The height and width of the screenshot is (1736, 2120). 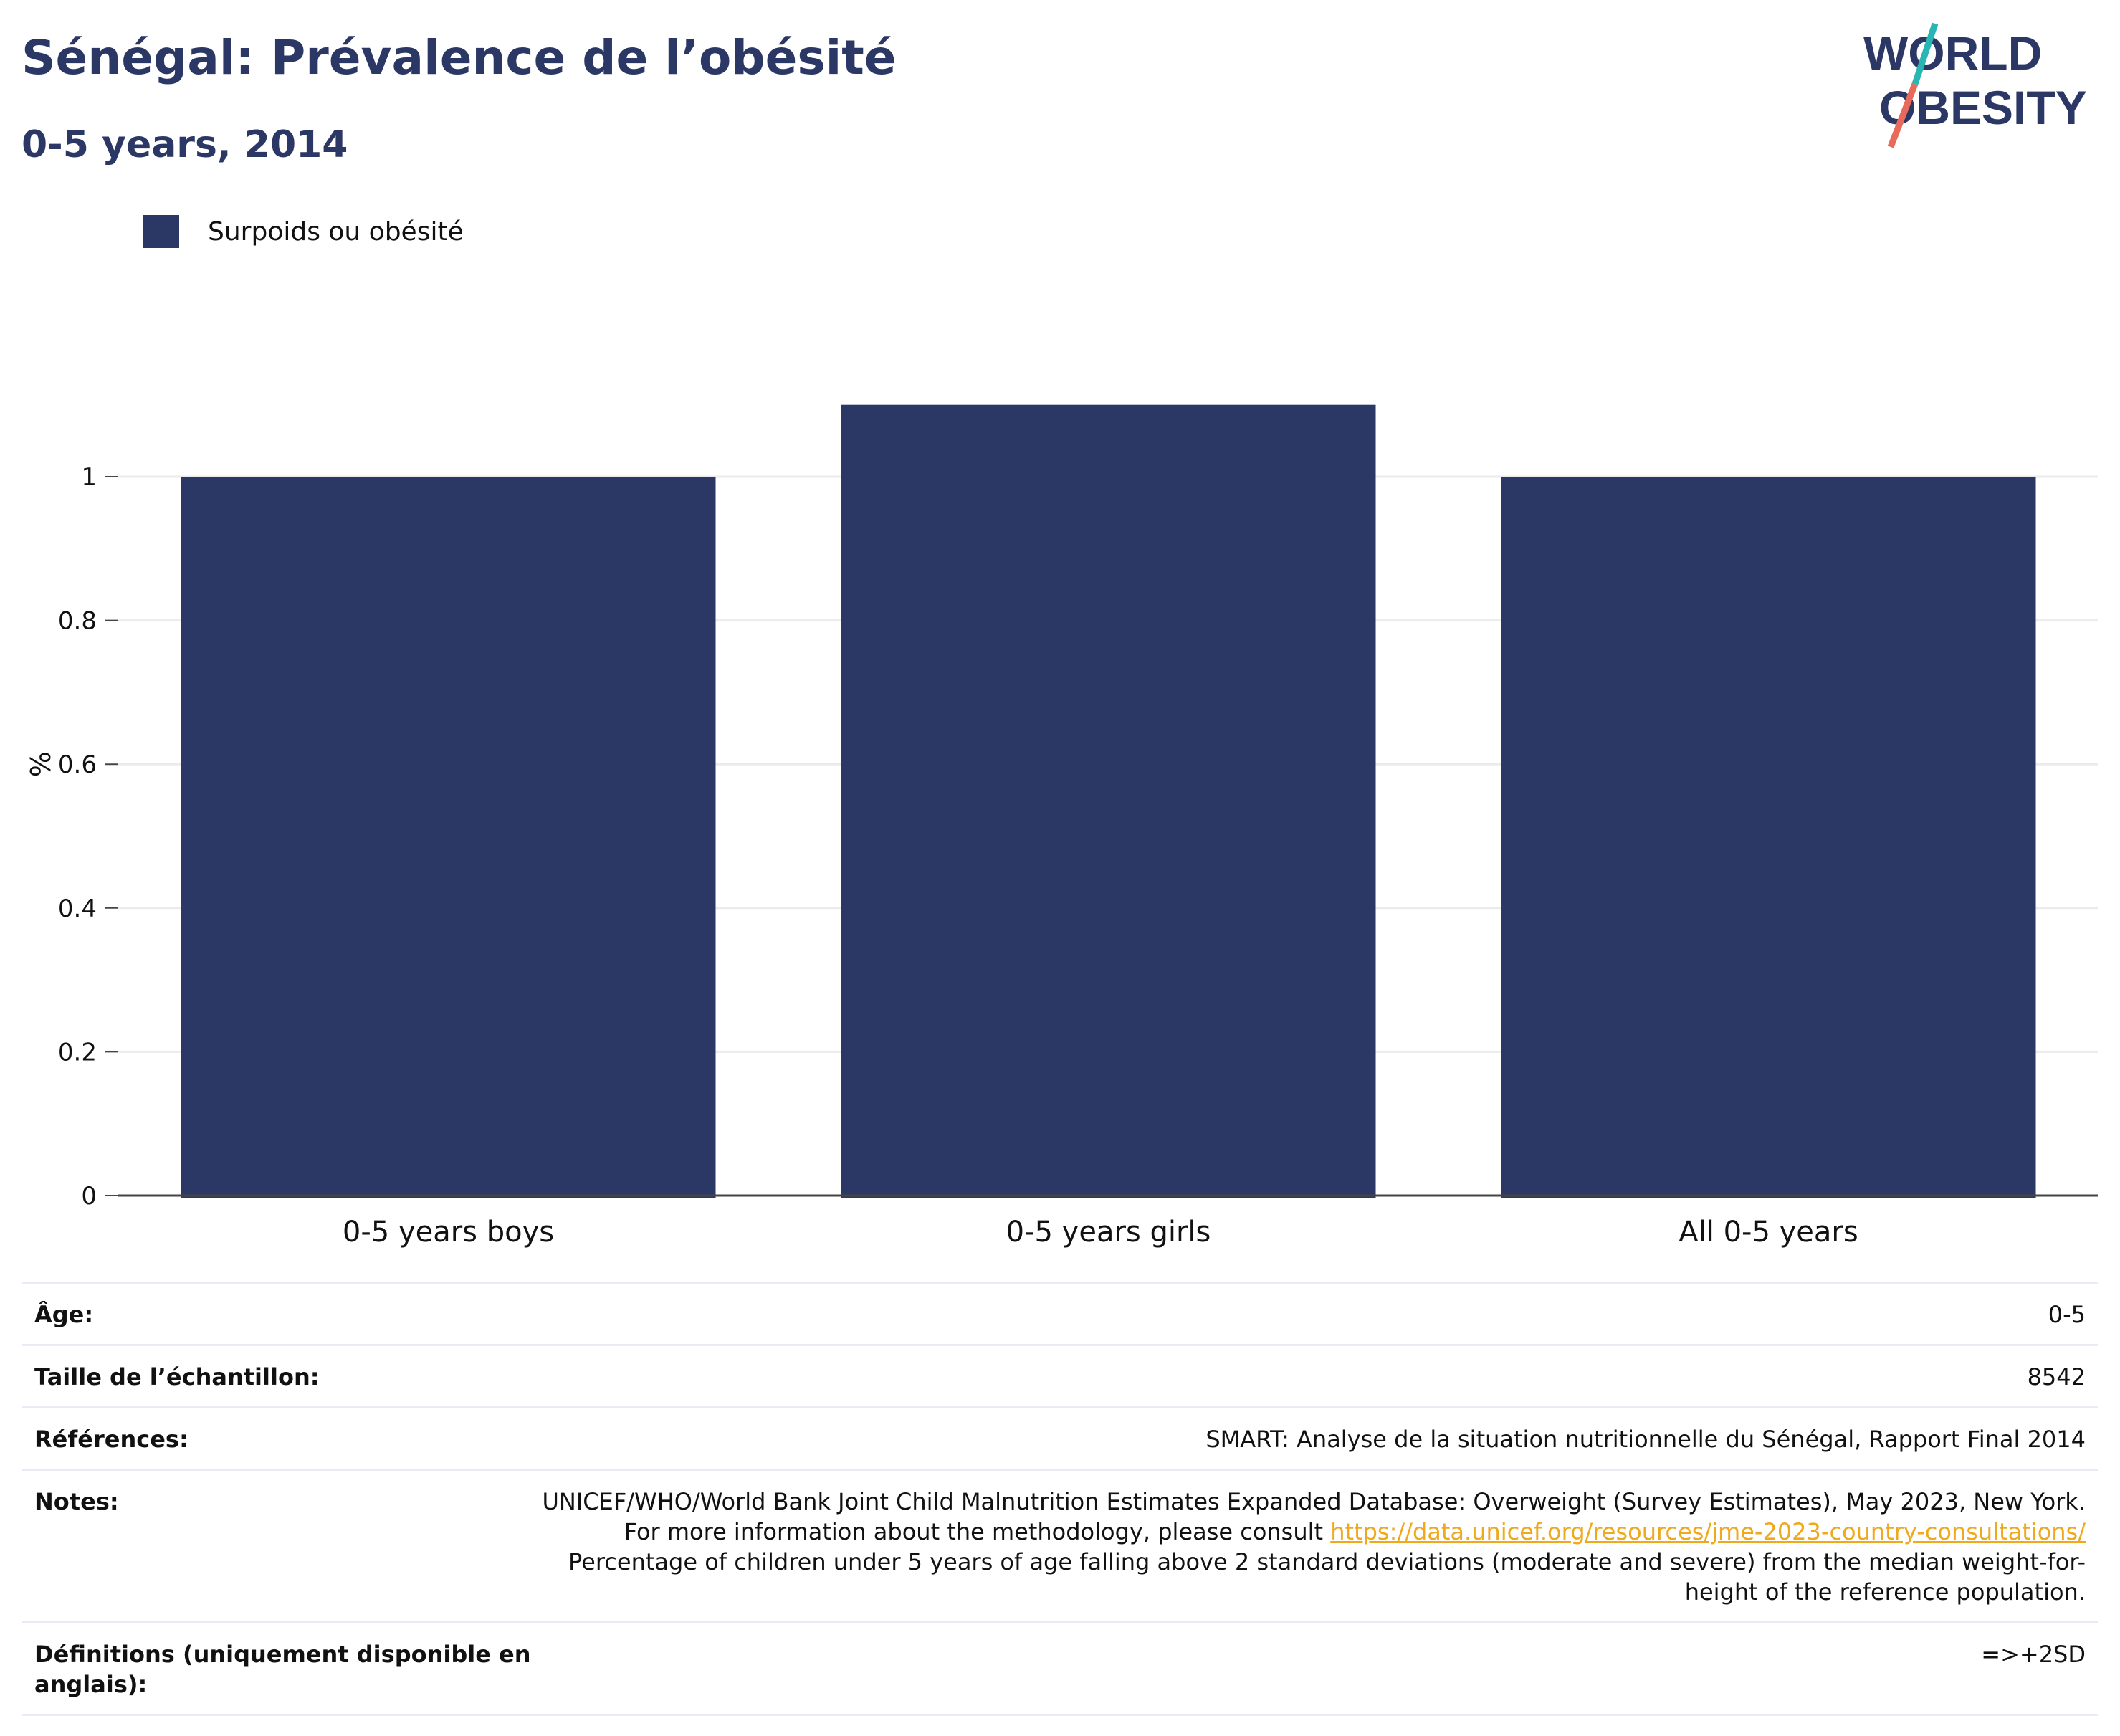 What do you see at coordinates (78, 1052) in the screenshot?
I see `y-tick-label: 0.2` at bounding box center [78, 1052].